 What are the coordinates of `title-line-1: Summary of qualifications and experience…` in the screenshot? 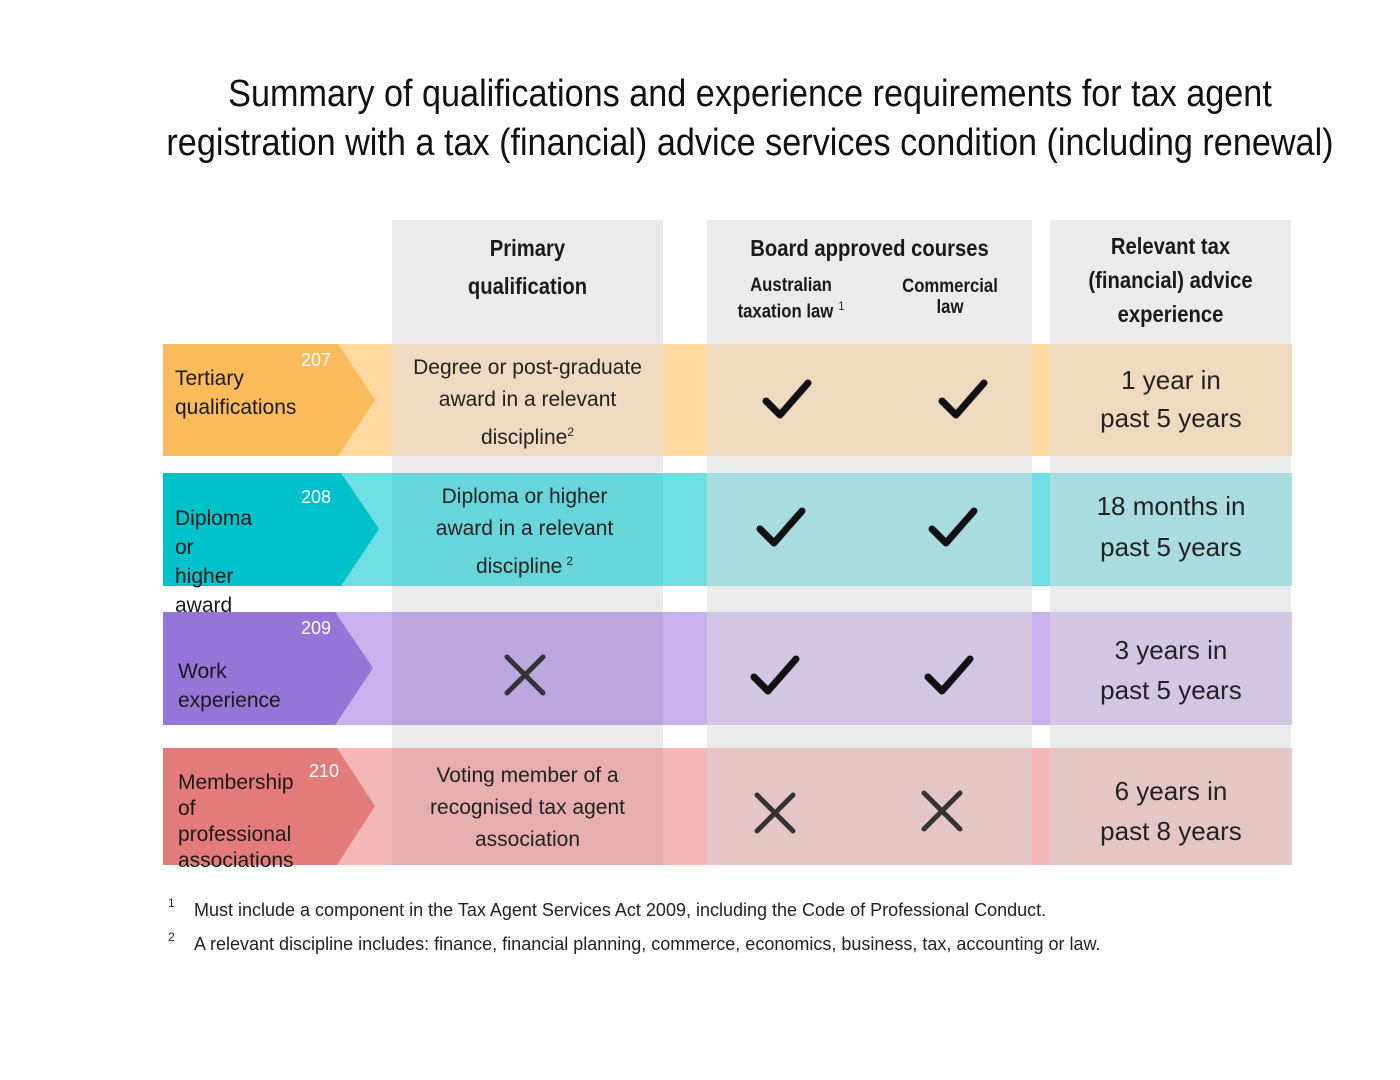 It's located at (750, 94).